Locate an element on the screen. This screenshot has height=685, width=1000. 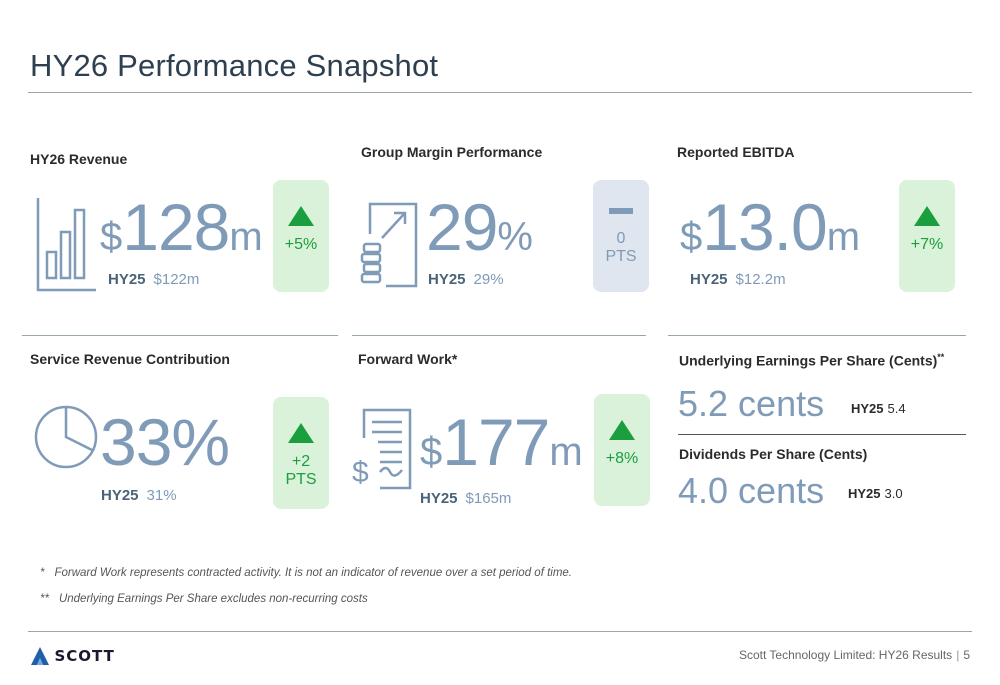
service-label: Service Revenue Contribution is located at coordinates (130, 359).